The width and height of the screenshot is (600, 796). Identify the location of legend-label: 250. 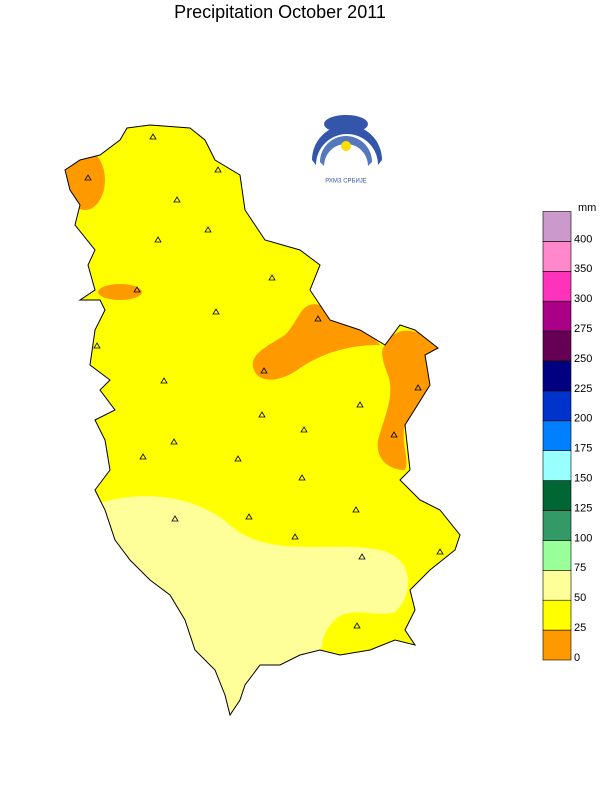
(583, 359).